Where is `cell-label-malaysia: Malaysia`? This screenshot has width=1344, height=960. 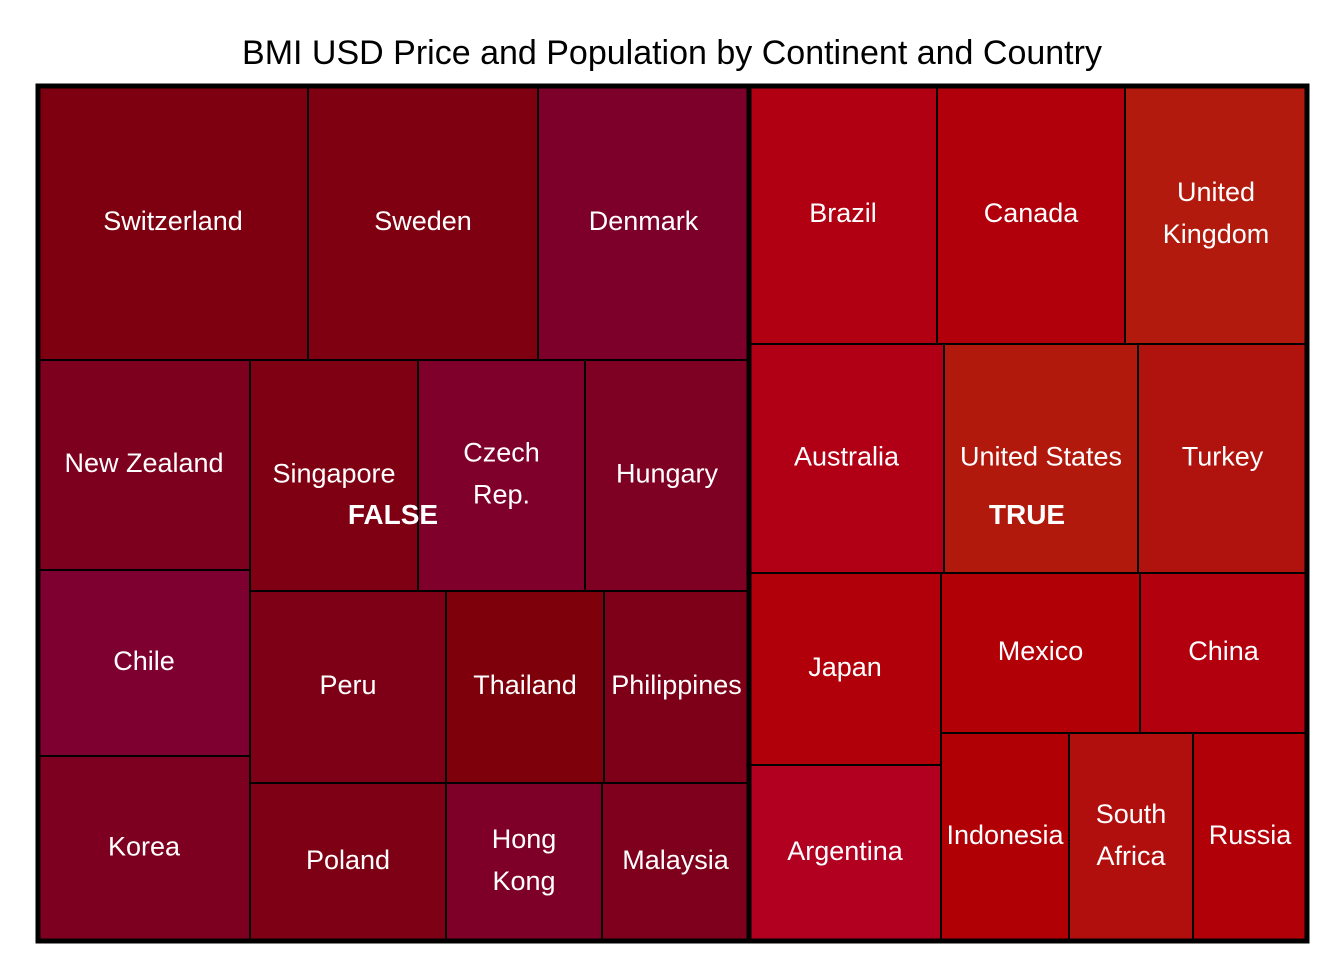 cell-label-malaysia: Malaysia is located at coordinates (676, 860).